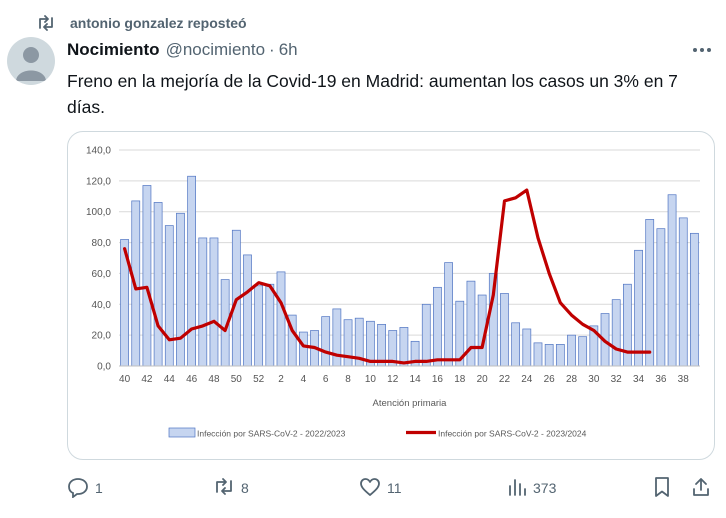  Describe the element at coordinates (684, 379) in the screenshot. I see `x-tick-label: 38` at that location.